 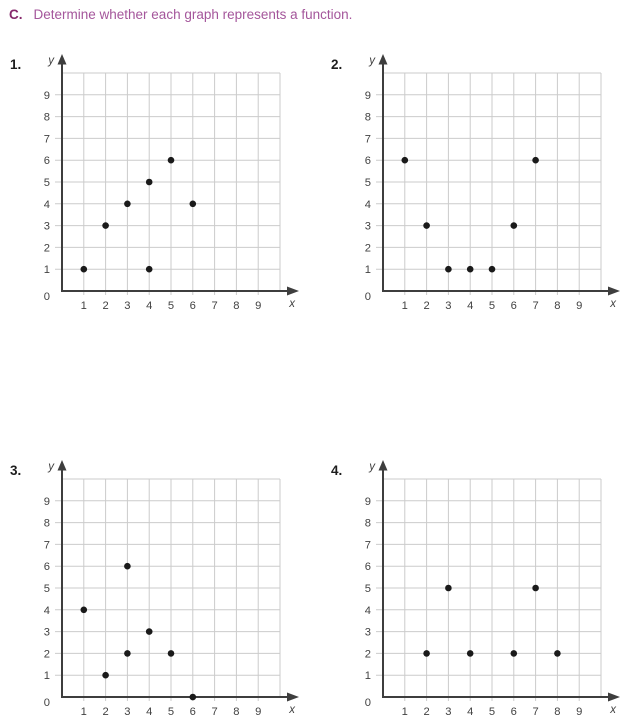 I want to click on graph-number: 4., so click(x=337, y=470).